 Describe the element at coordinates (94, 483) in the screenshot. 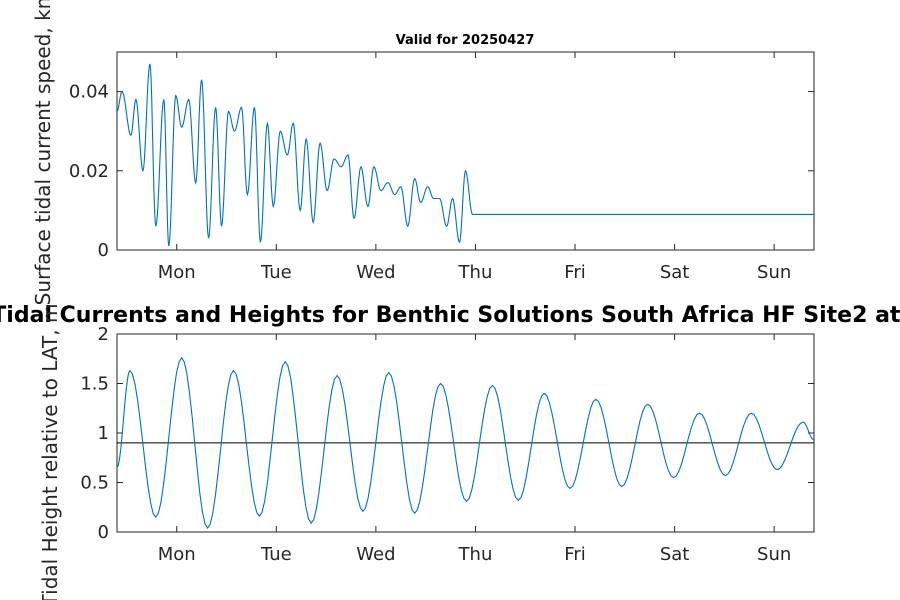

I see `tidal-height-y-tick-label: 0.5` at that location.